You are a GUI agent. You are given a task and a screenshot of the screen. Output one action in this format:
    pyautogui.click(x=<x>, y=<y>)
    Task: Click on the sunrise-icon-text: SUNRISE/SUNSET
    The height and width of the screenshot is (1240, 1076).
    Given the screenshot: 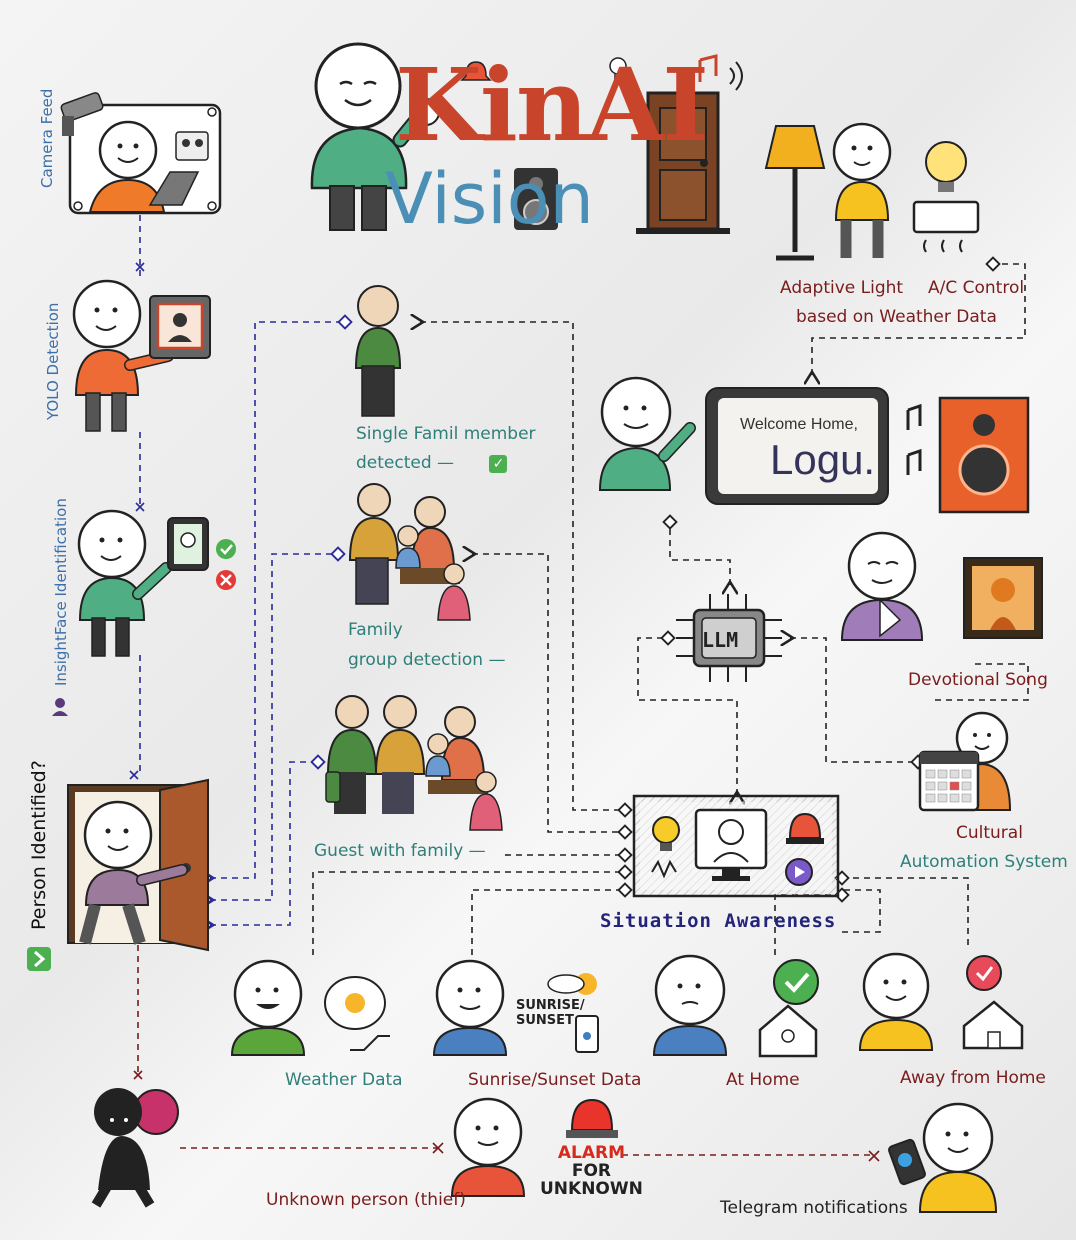 What is the action you would take?
    pyautogui.click(x=550, y=1013)
    